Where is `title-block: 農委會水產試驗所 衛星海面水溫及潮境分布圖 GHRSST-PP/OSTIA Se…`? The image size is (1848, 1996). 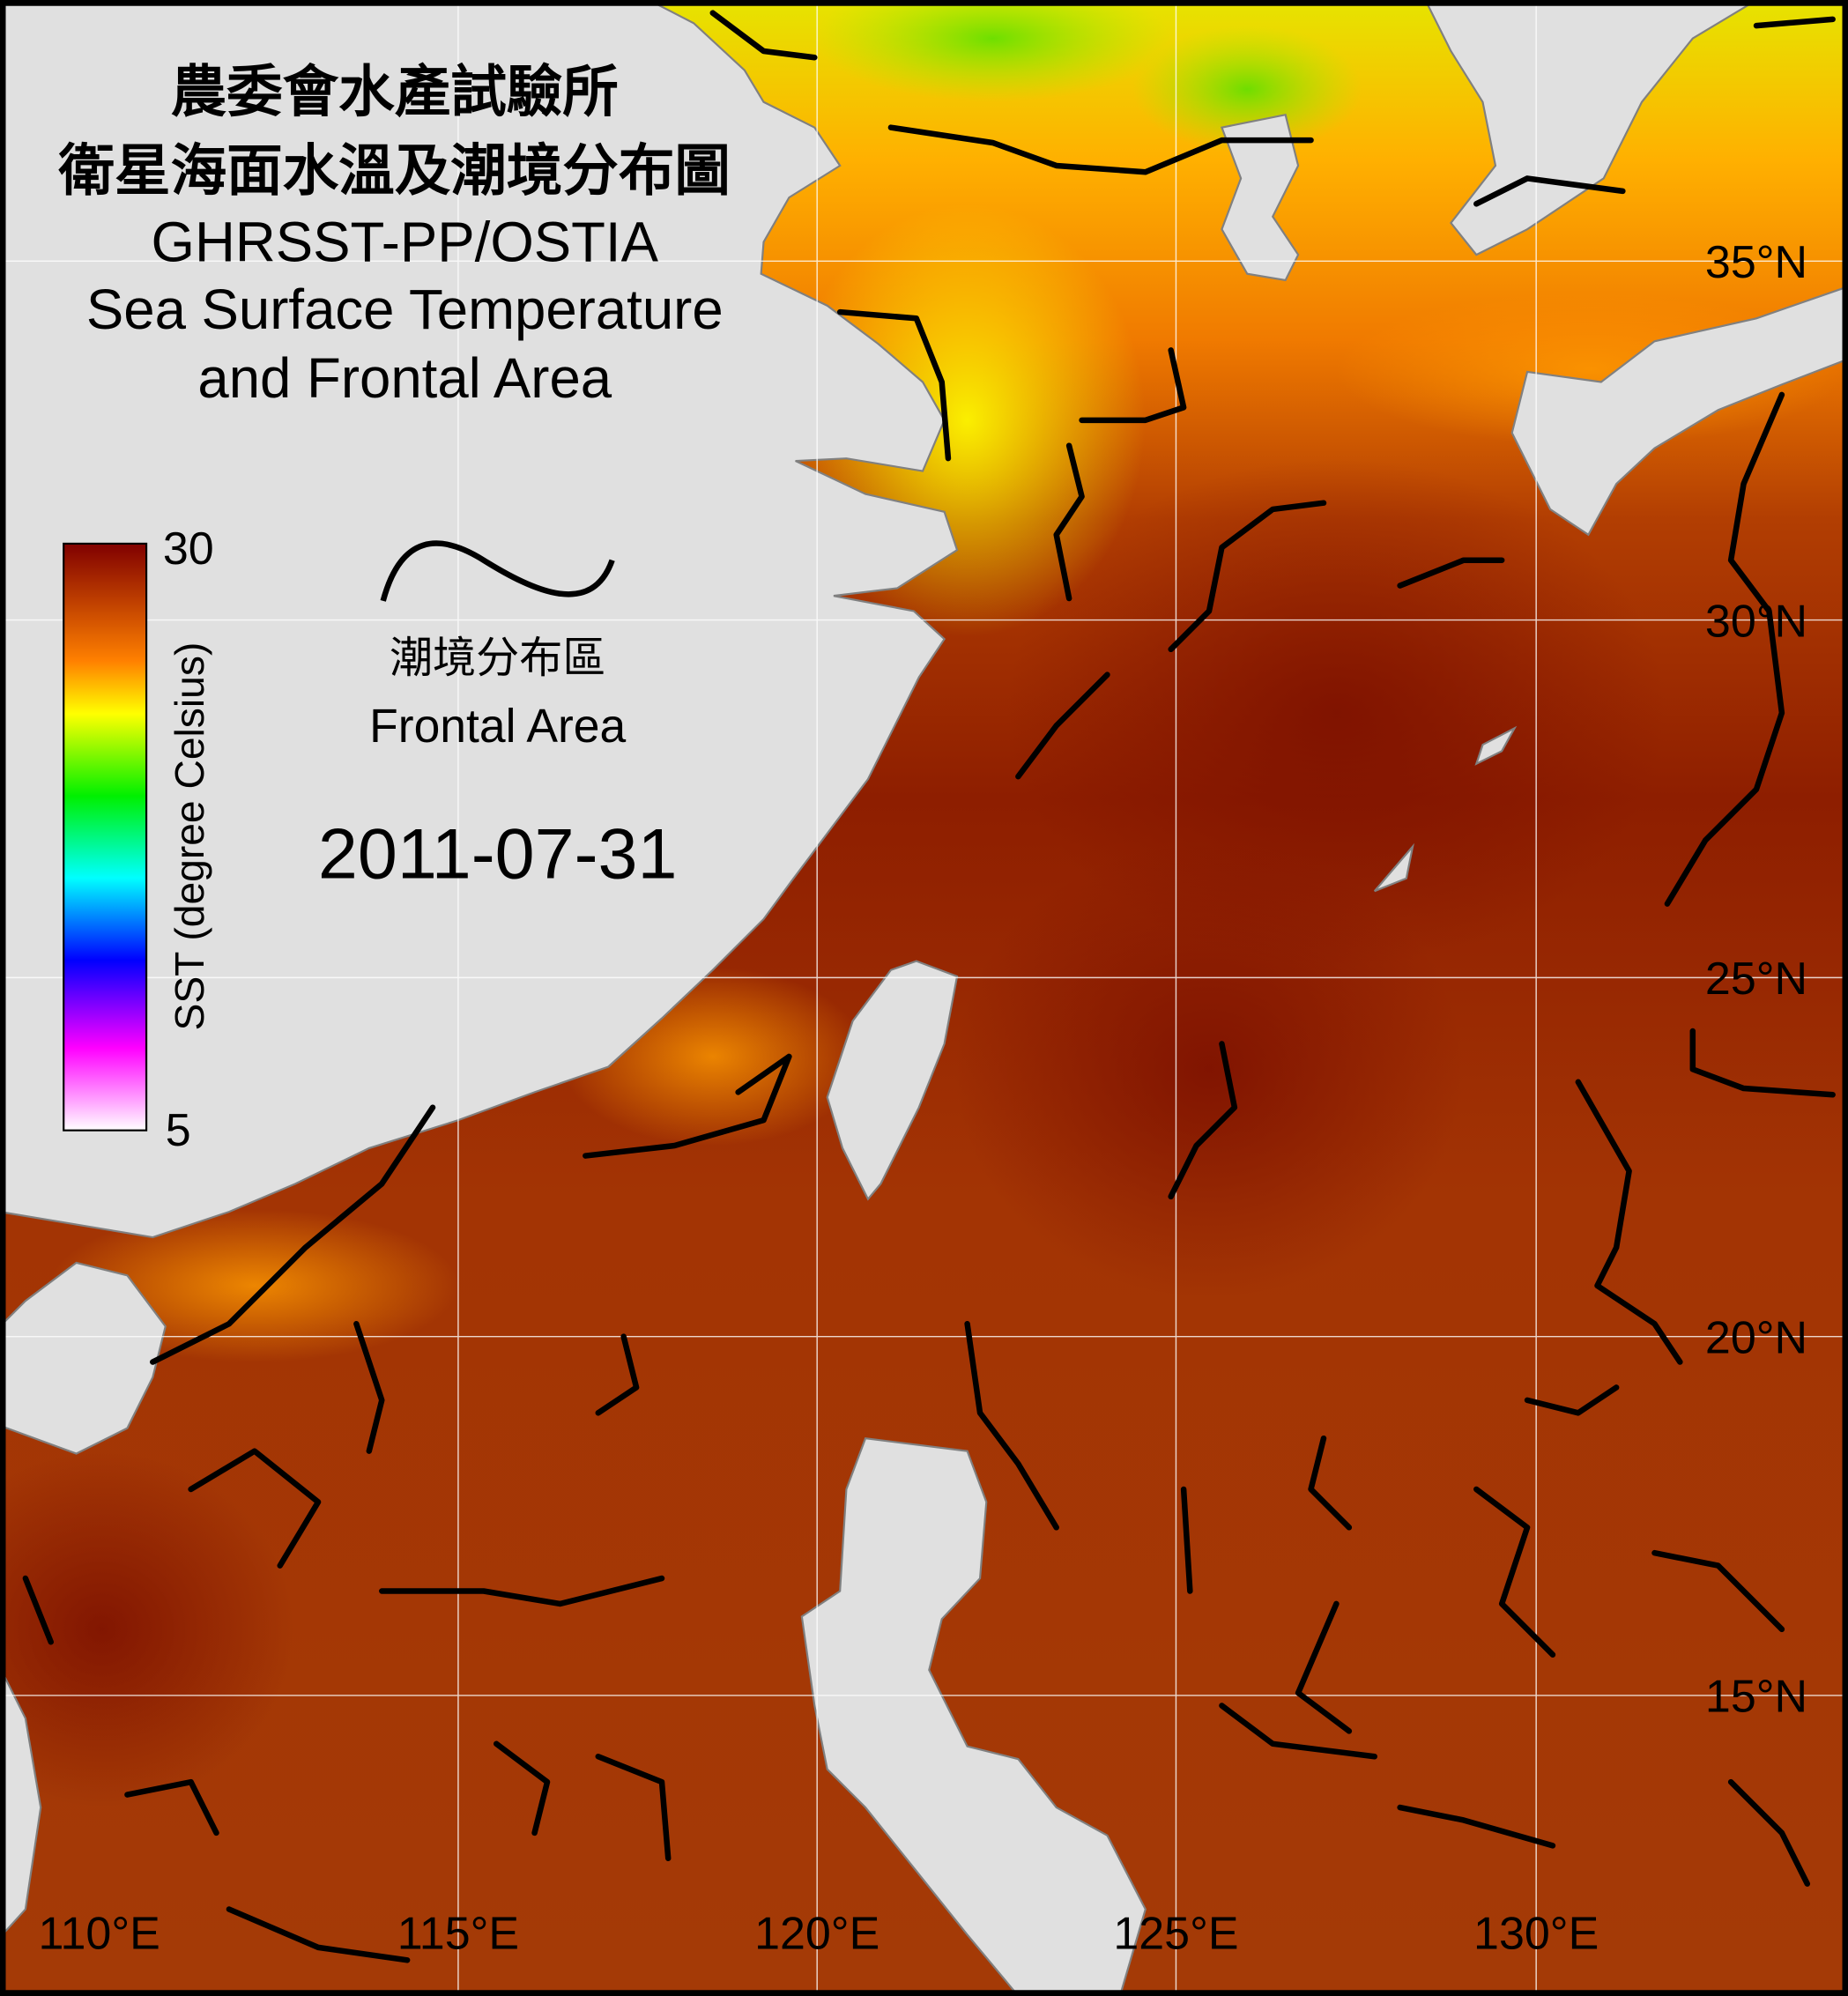
title-block: 農委會水產試驗所 衛星海面水溫及潮境分布圖 GHRSST-PP/OSTIA Se… is located at coordinates (395, 234).